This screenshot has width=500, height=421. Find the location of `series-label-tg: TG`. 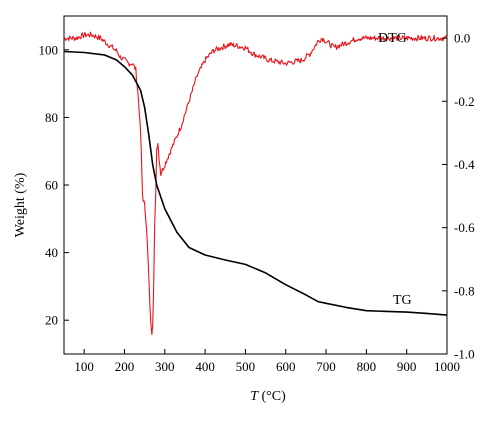

series-label-tg: TG is located at coordinates (402, 300).